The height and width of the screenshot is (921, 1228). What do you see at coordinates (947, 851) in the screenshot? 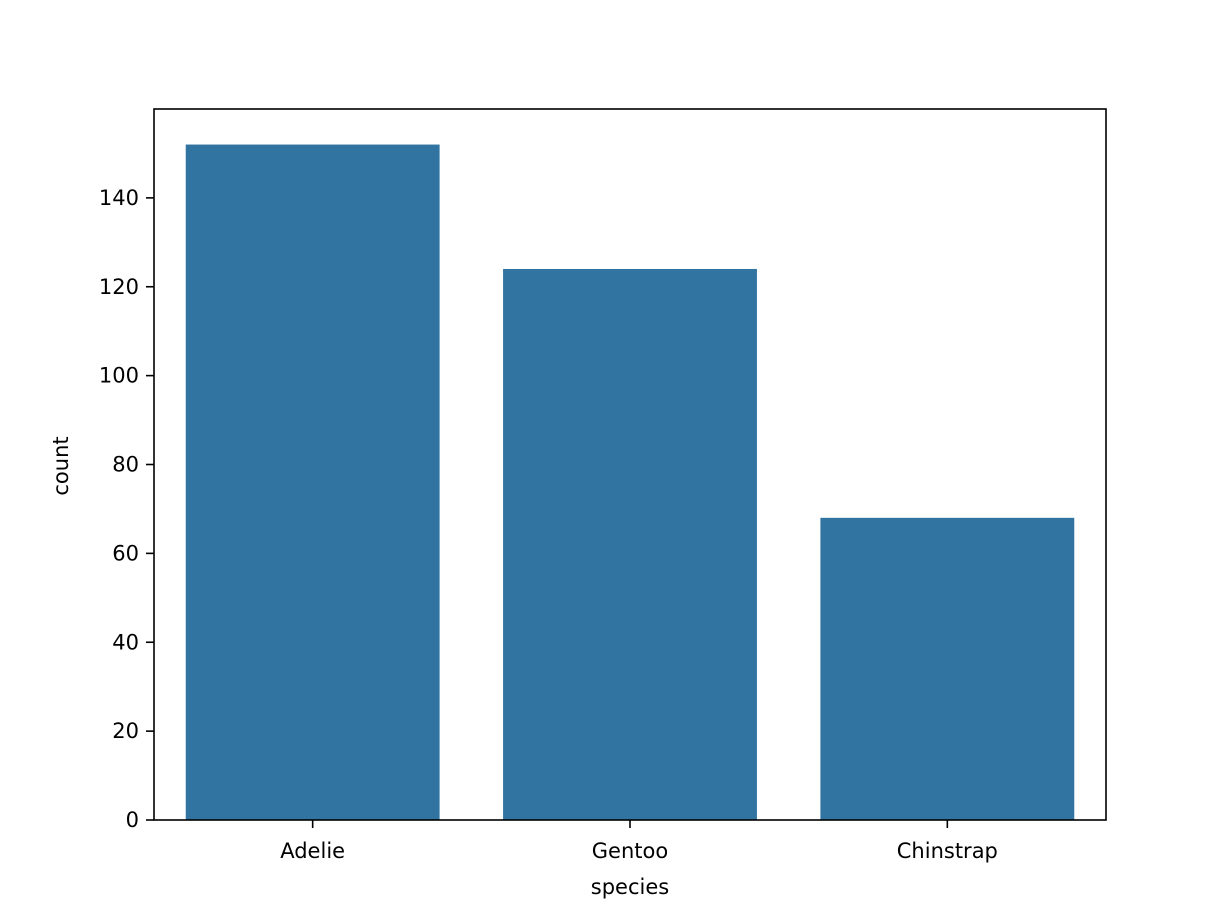
I see `x-tick-label: Chinstrap` at bounding box center [947, 851].